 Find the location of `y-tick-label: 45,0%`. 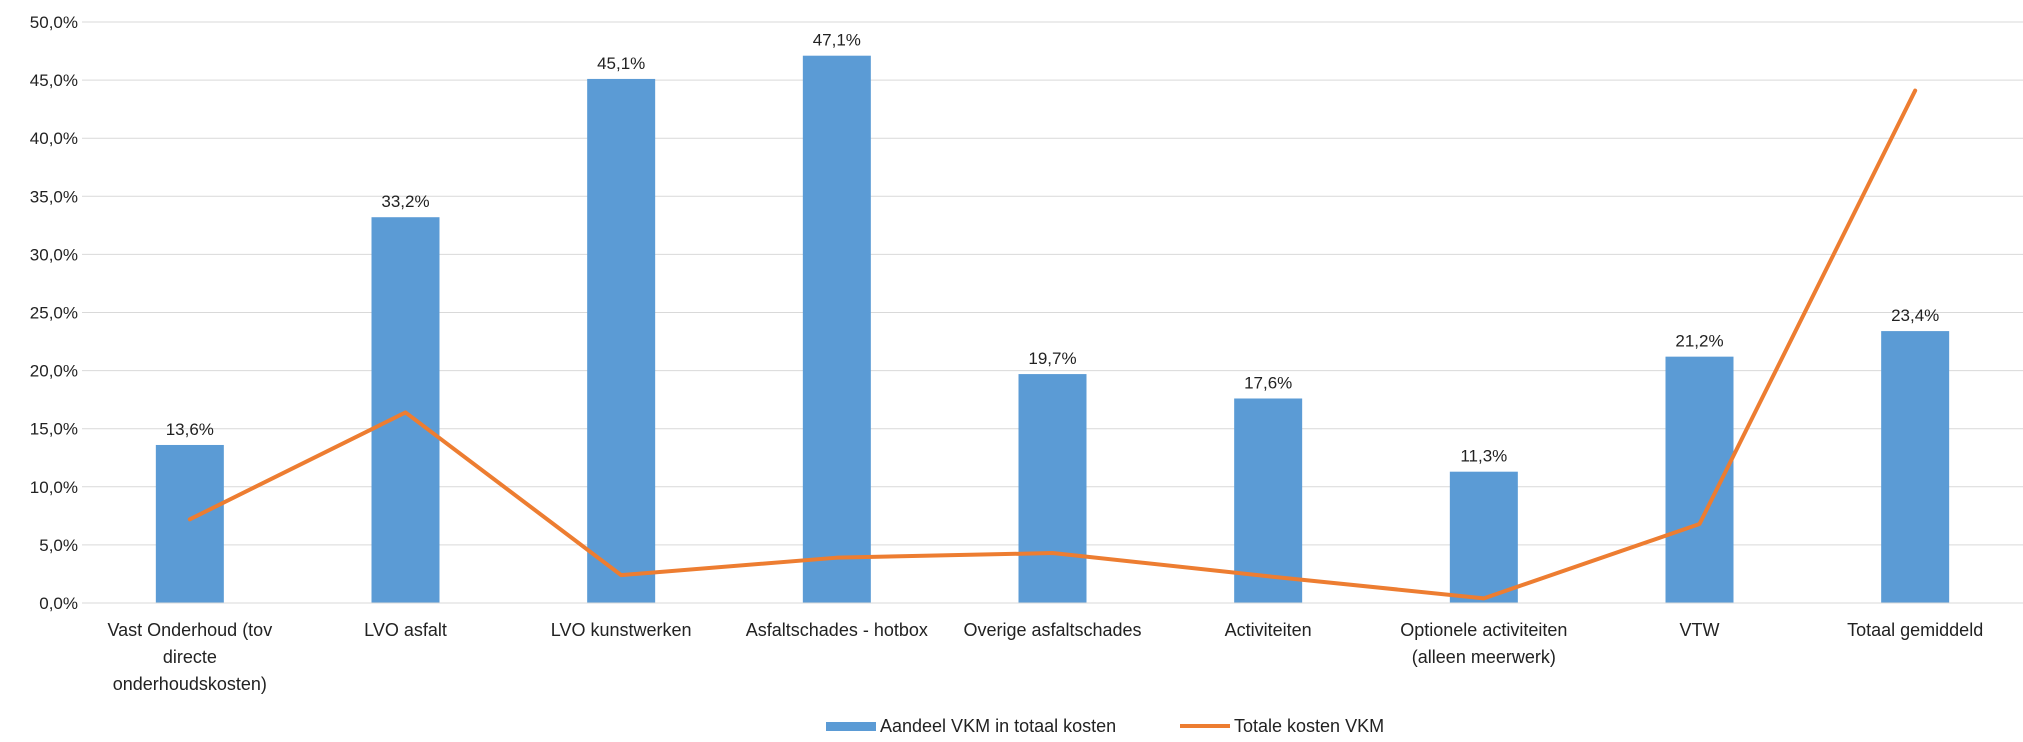

y-tick-label: 45,0% is located at coordinates (54, 80).